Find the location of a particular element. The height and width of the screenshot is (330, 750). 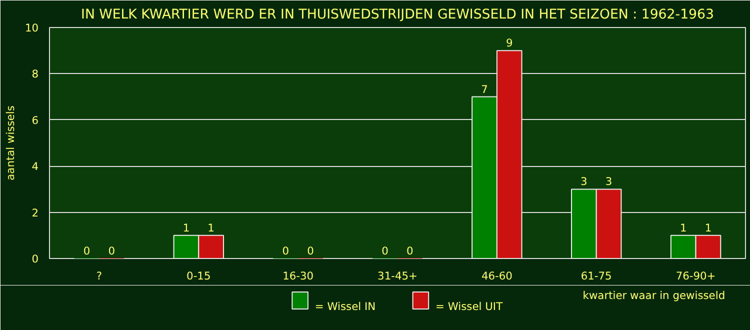

y-tick-label: 2 is located at coordinates (35, 213).